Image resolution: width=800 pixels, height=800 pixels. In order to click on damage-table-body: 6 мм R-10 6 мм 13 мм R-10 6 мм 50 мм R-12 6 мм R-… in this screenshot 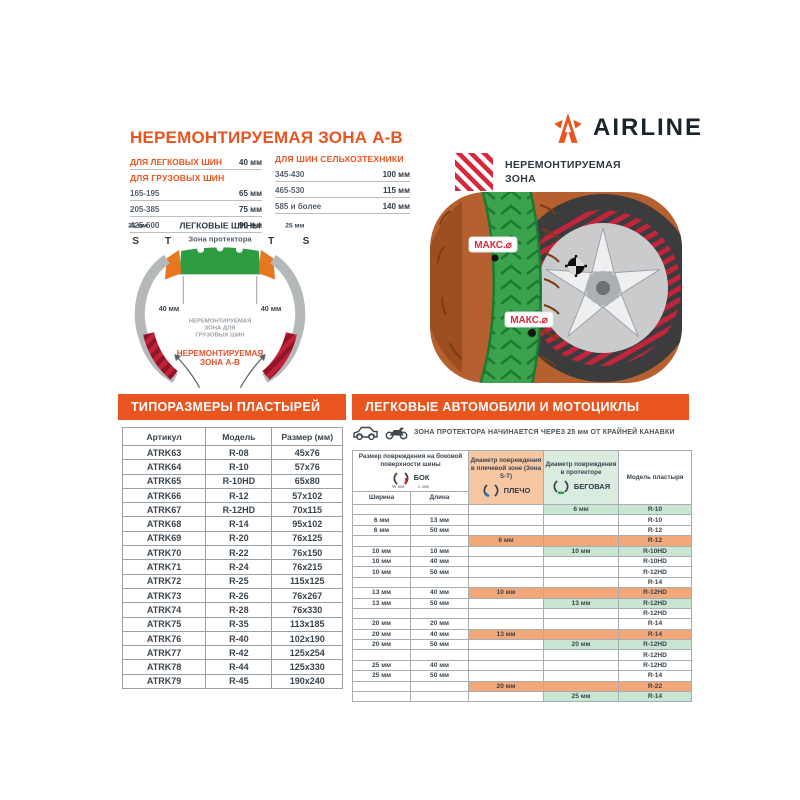, I will do `click(522, 603)`.